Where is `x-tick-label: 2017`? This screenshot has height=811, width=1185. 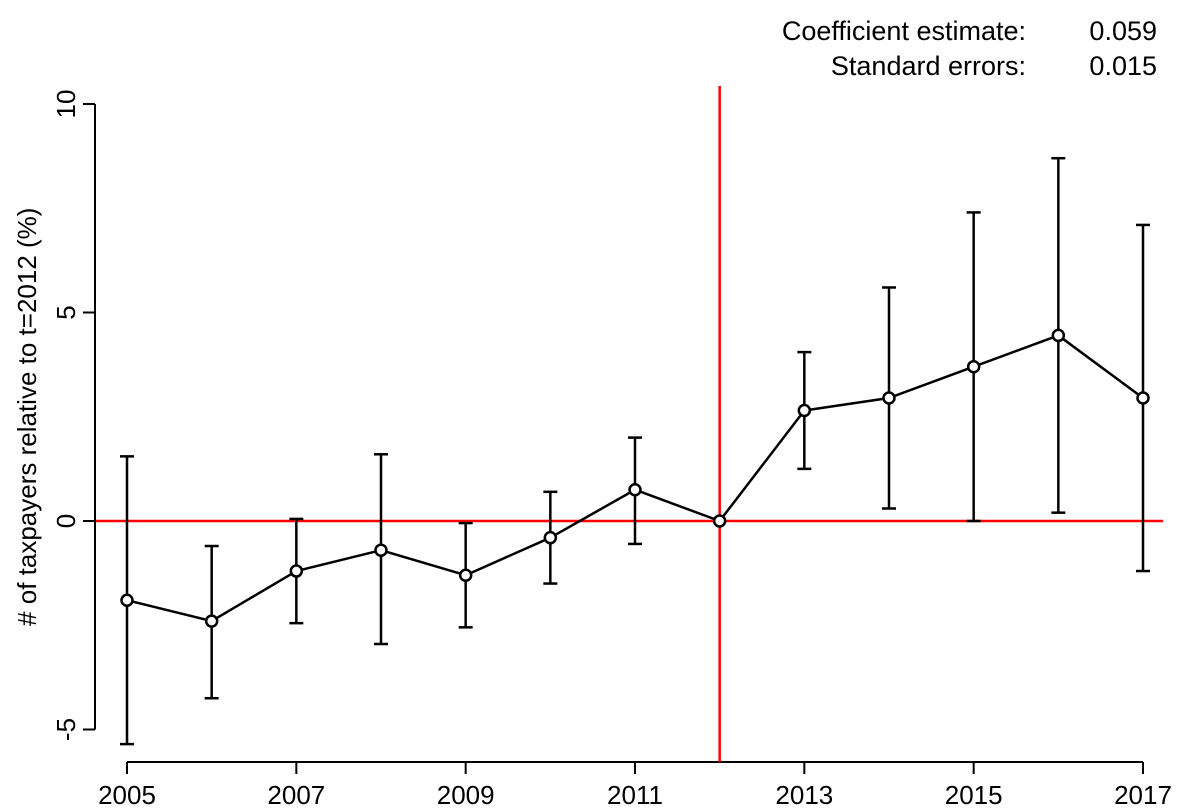
x-tick-label: 2017 is located at coordinates (1143, 795).